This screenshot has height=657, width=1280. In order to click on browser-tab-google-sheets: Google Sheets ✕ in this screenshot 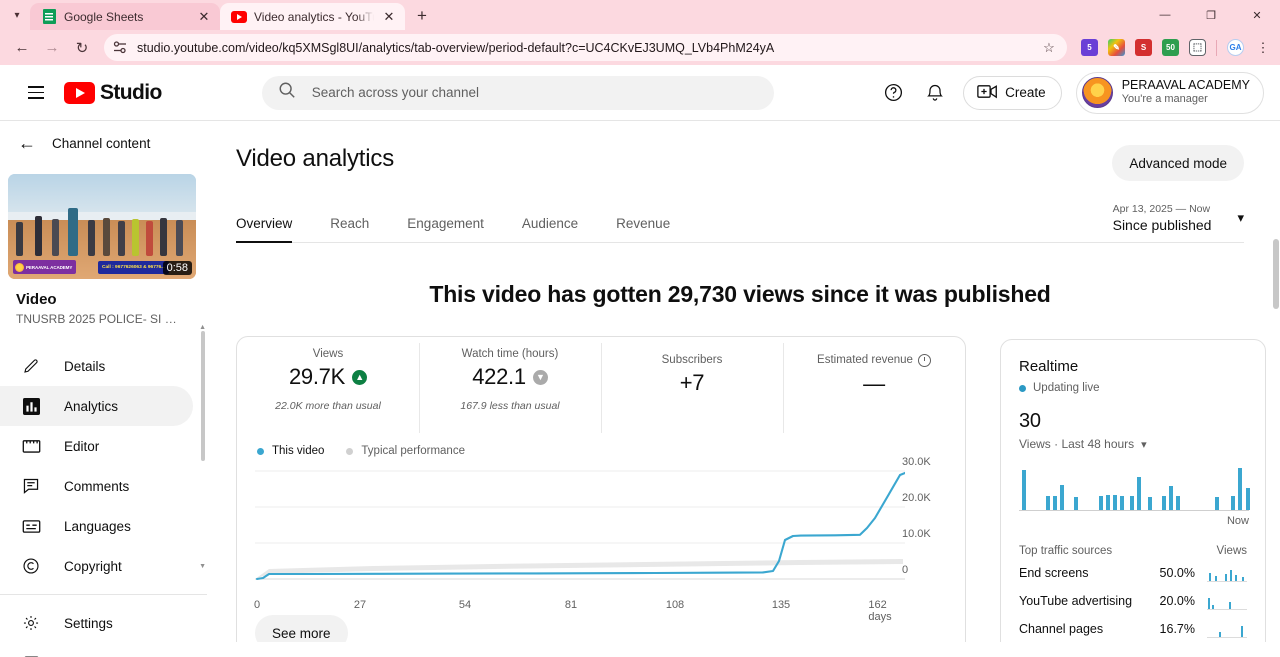, I will do `click(125, 16)`.